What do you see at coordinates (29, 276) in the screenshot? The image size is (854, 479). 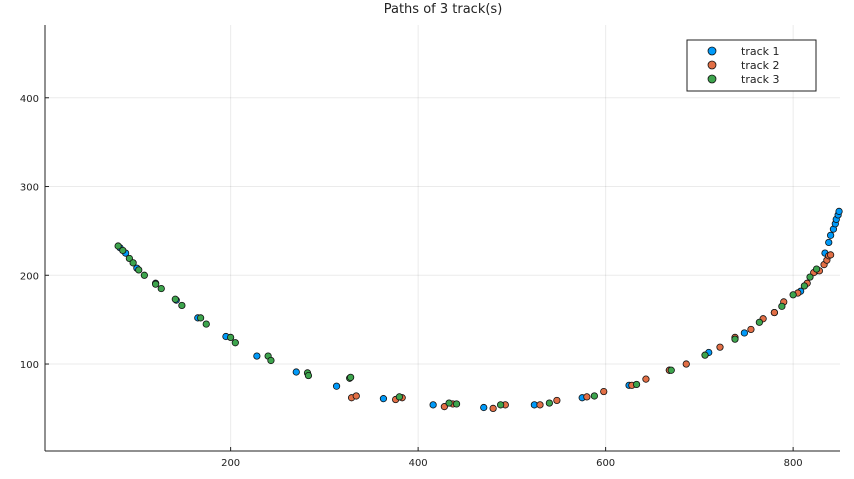 I see `y-tick-label: 200` at bounding box center [29, 276].